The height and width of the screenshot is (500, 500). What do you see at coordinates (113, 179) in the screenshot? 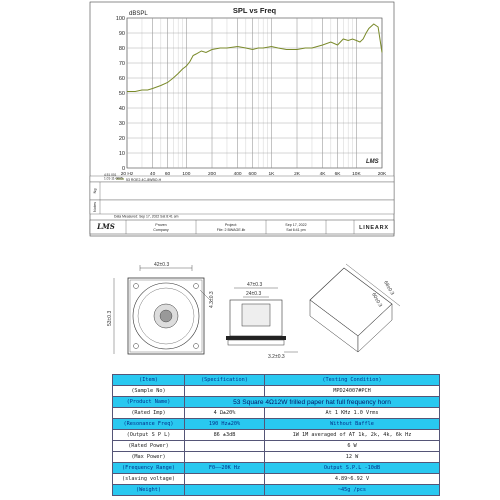
I see `lms-info-line-2: 1.01-11-0005` at bounding box center [113, 179].